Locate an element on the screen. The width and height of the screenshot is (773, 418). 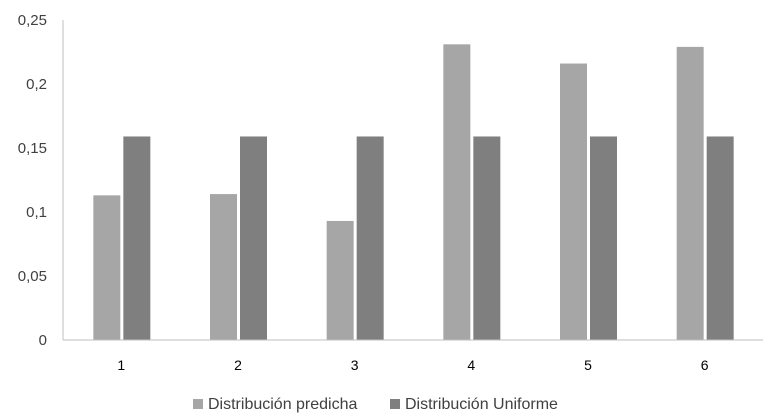
x-tick-label: 1 is located at coordinates (121, 365).